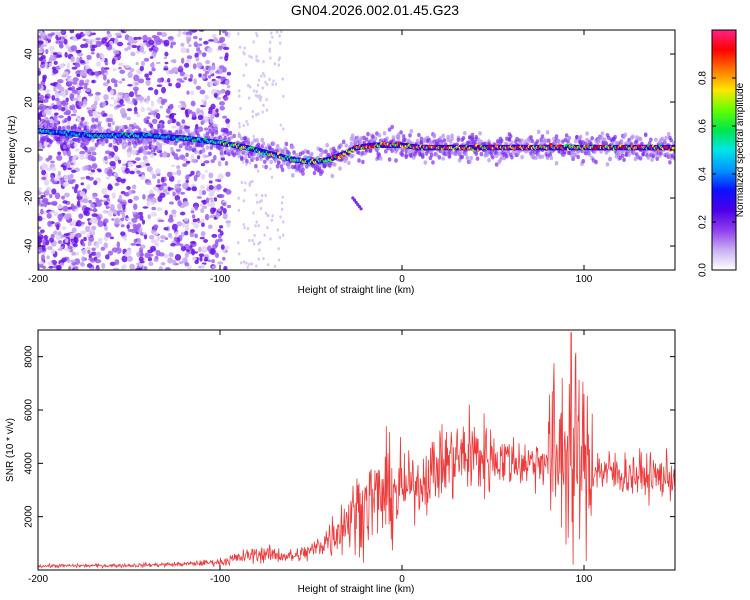 The height and width of the screenshot is (600, 750). What do you see at coordinates (703, 270) in the screenshot?
I see `colorbar-tick-label: 0.0` at bounding box center [703, 270].